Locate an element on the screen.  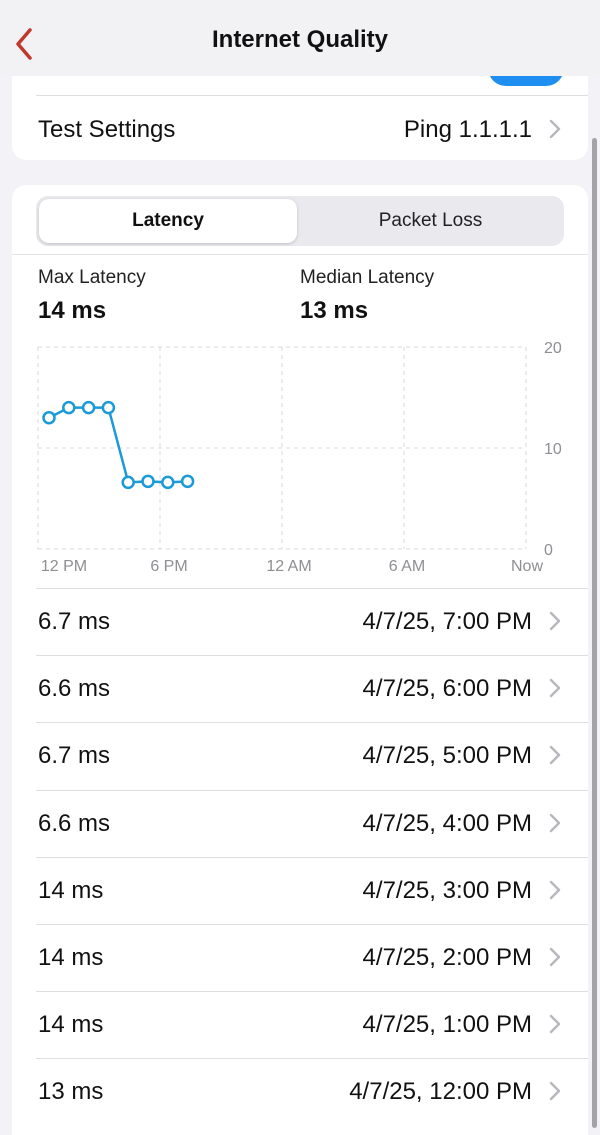
timestamp: 4/7/25, 1:00 PM is located at coordinates (447, 1025).